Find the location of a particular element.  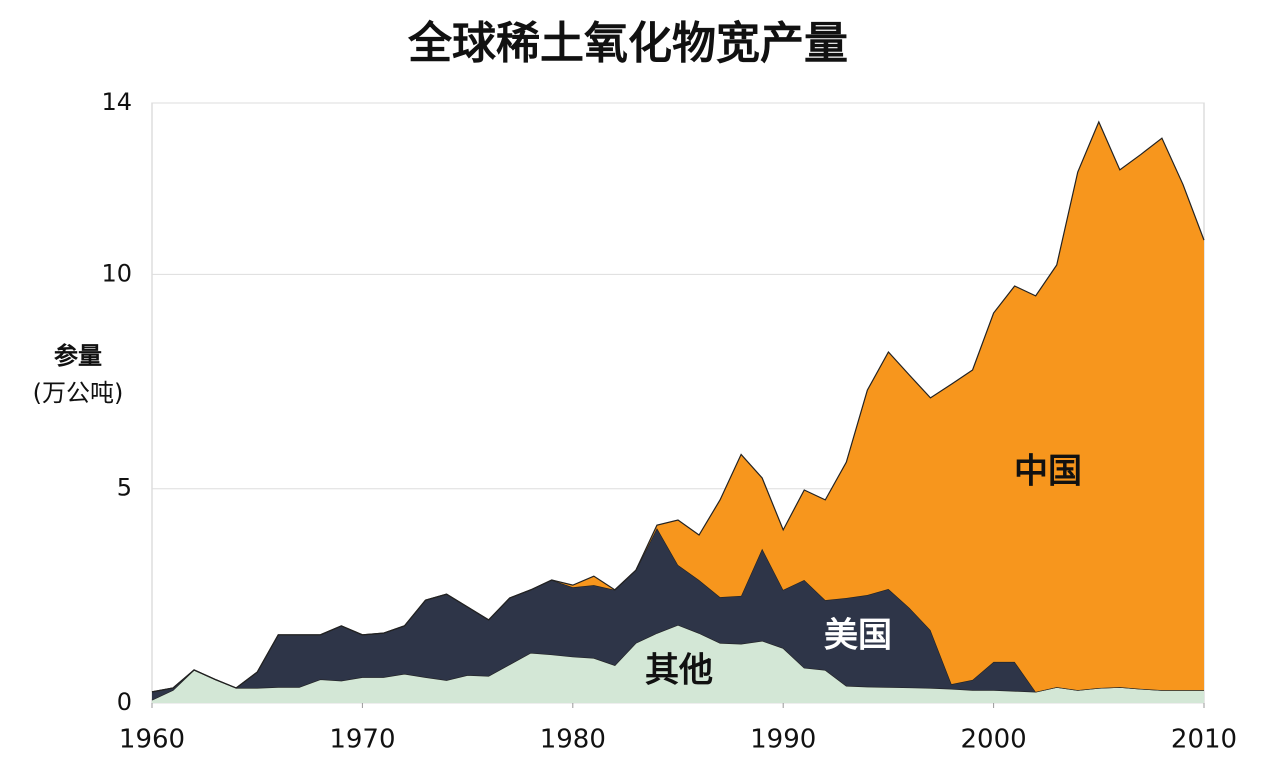

series-label: 其他 is located at coordinates (679, 671).